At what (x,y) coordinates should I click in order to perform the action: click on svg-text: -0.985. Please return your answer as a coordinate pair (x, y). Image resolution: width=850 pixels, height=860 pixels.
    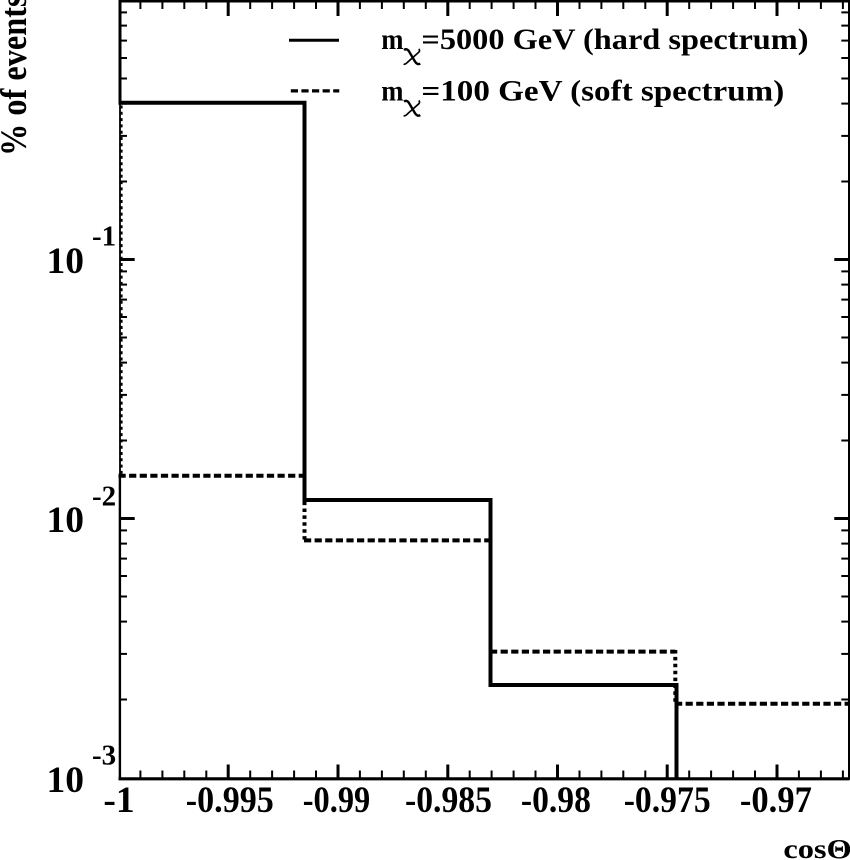
    Looking at the image, I should click on (448, 800).